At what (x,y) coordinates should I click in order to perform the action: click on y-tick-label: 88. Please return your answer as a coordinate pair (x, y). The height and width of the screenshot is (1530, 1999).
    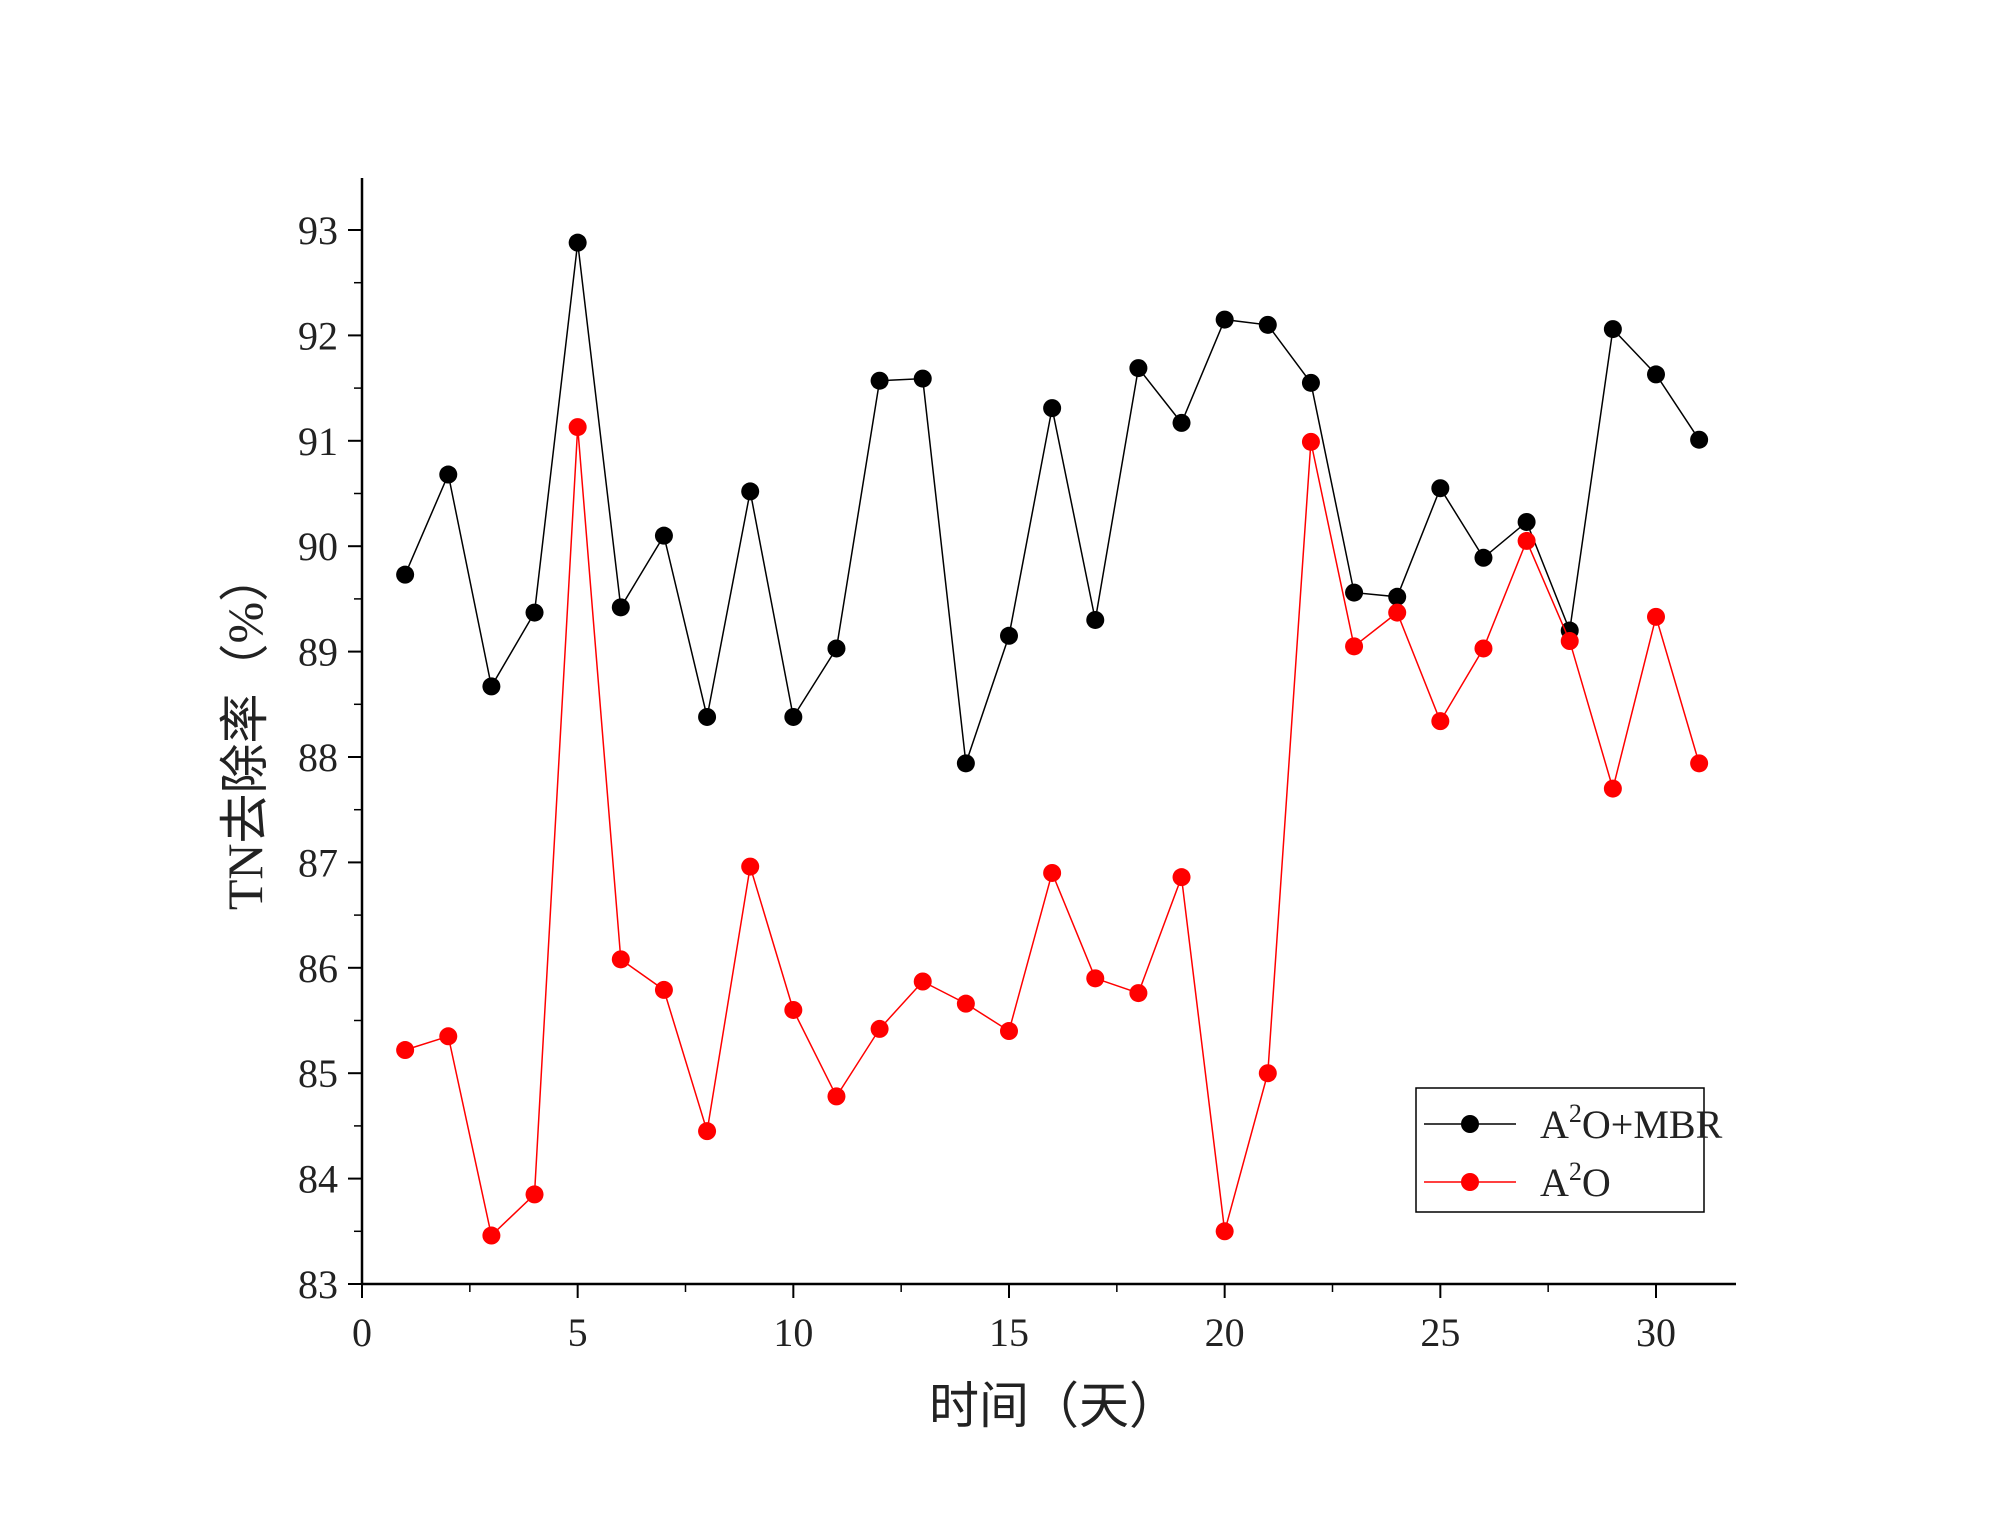
    Looking at the image, I should click on (318, 757).